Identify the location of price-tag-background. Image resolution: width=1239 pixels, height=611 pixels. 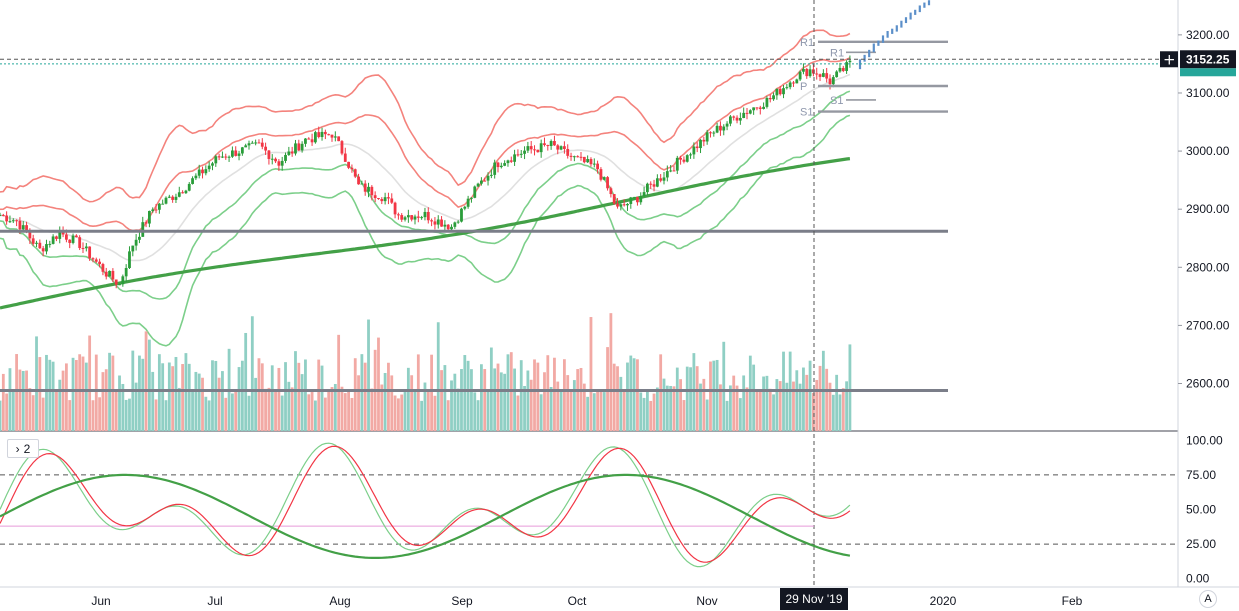
(1208, 59).